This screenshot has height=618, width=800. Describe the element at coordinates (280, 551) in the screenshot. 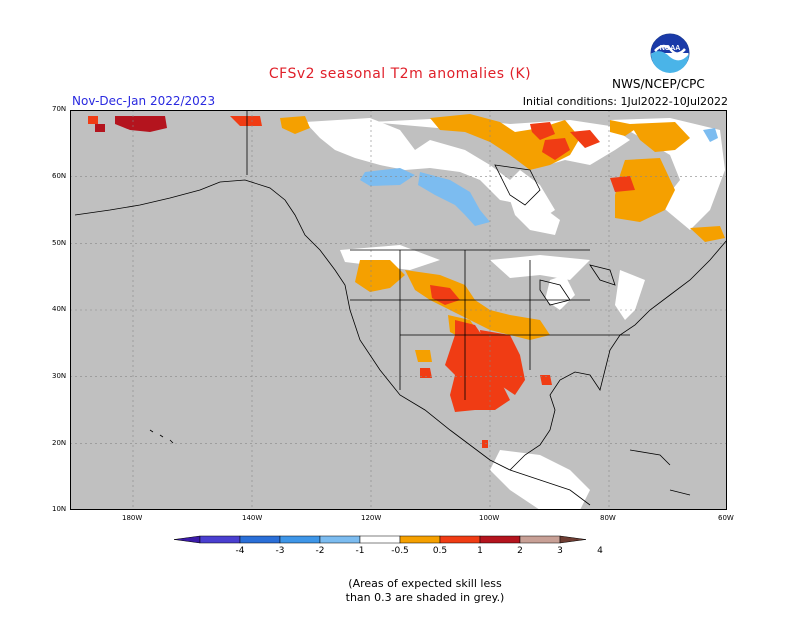

I see `legend-tick-label: -3` at that location.